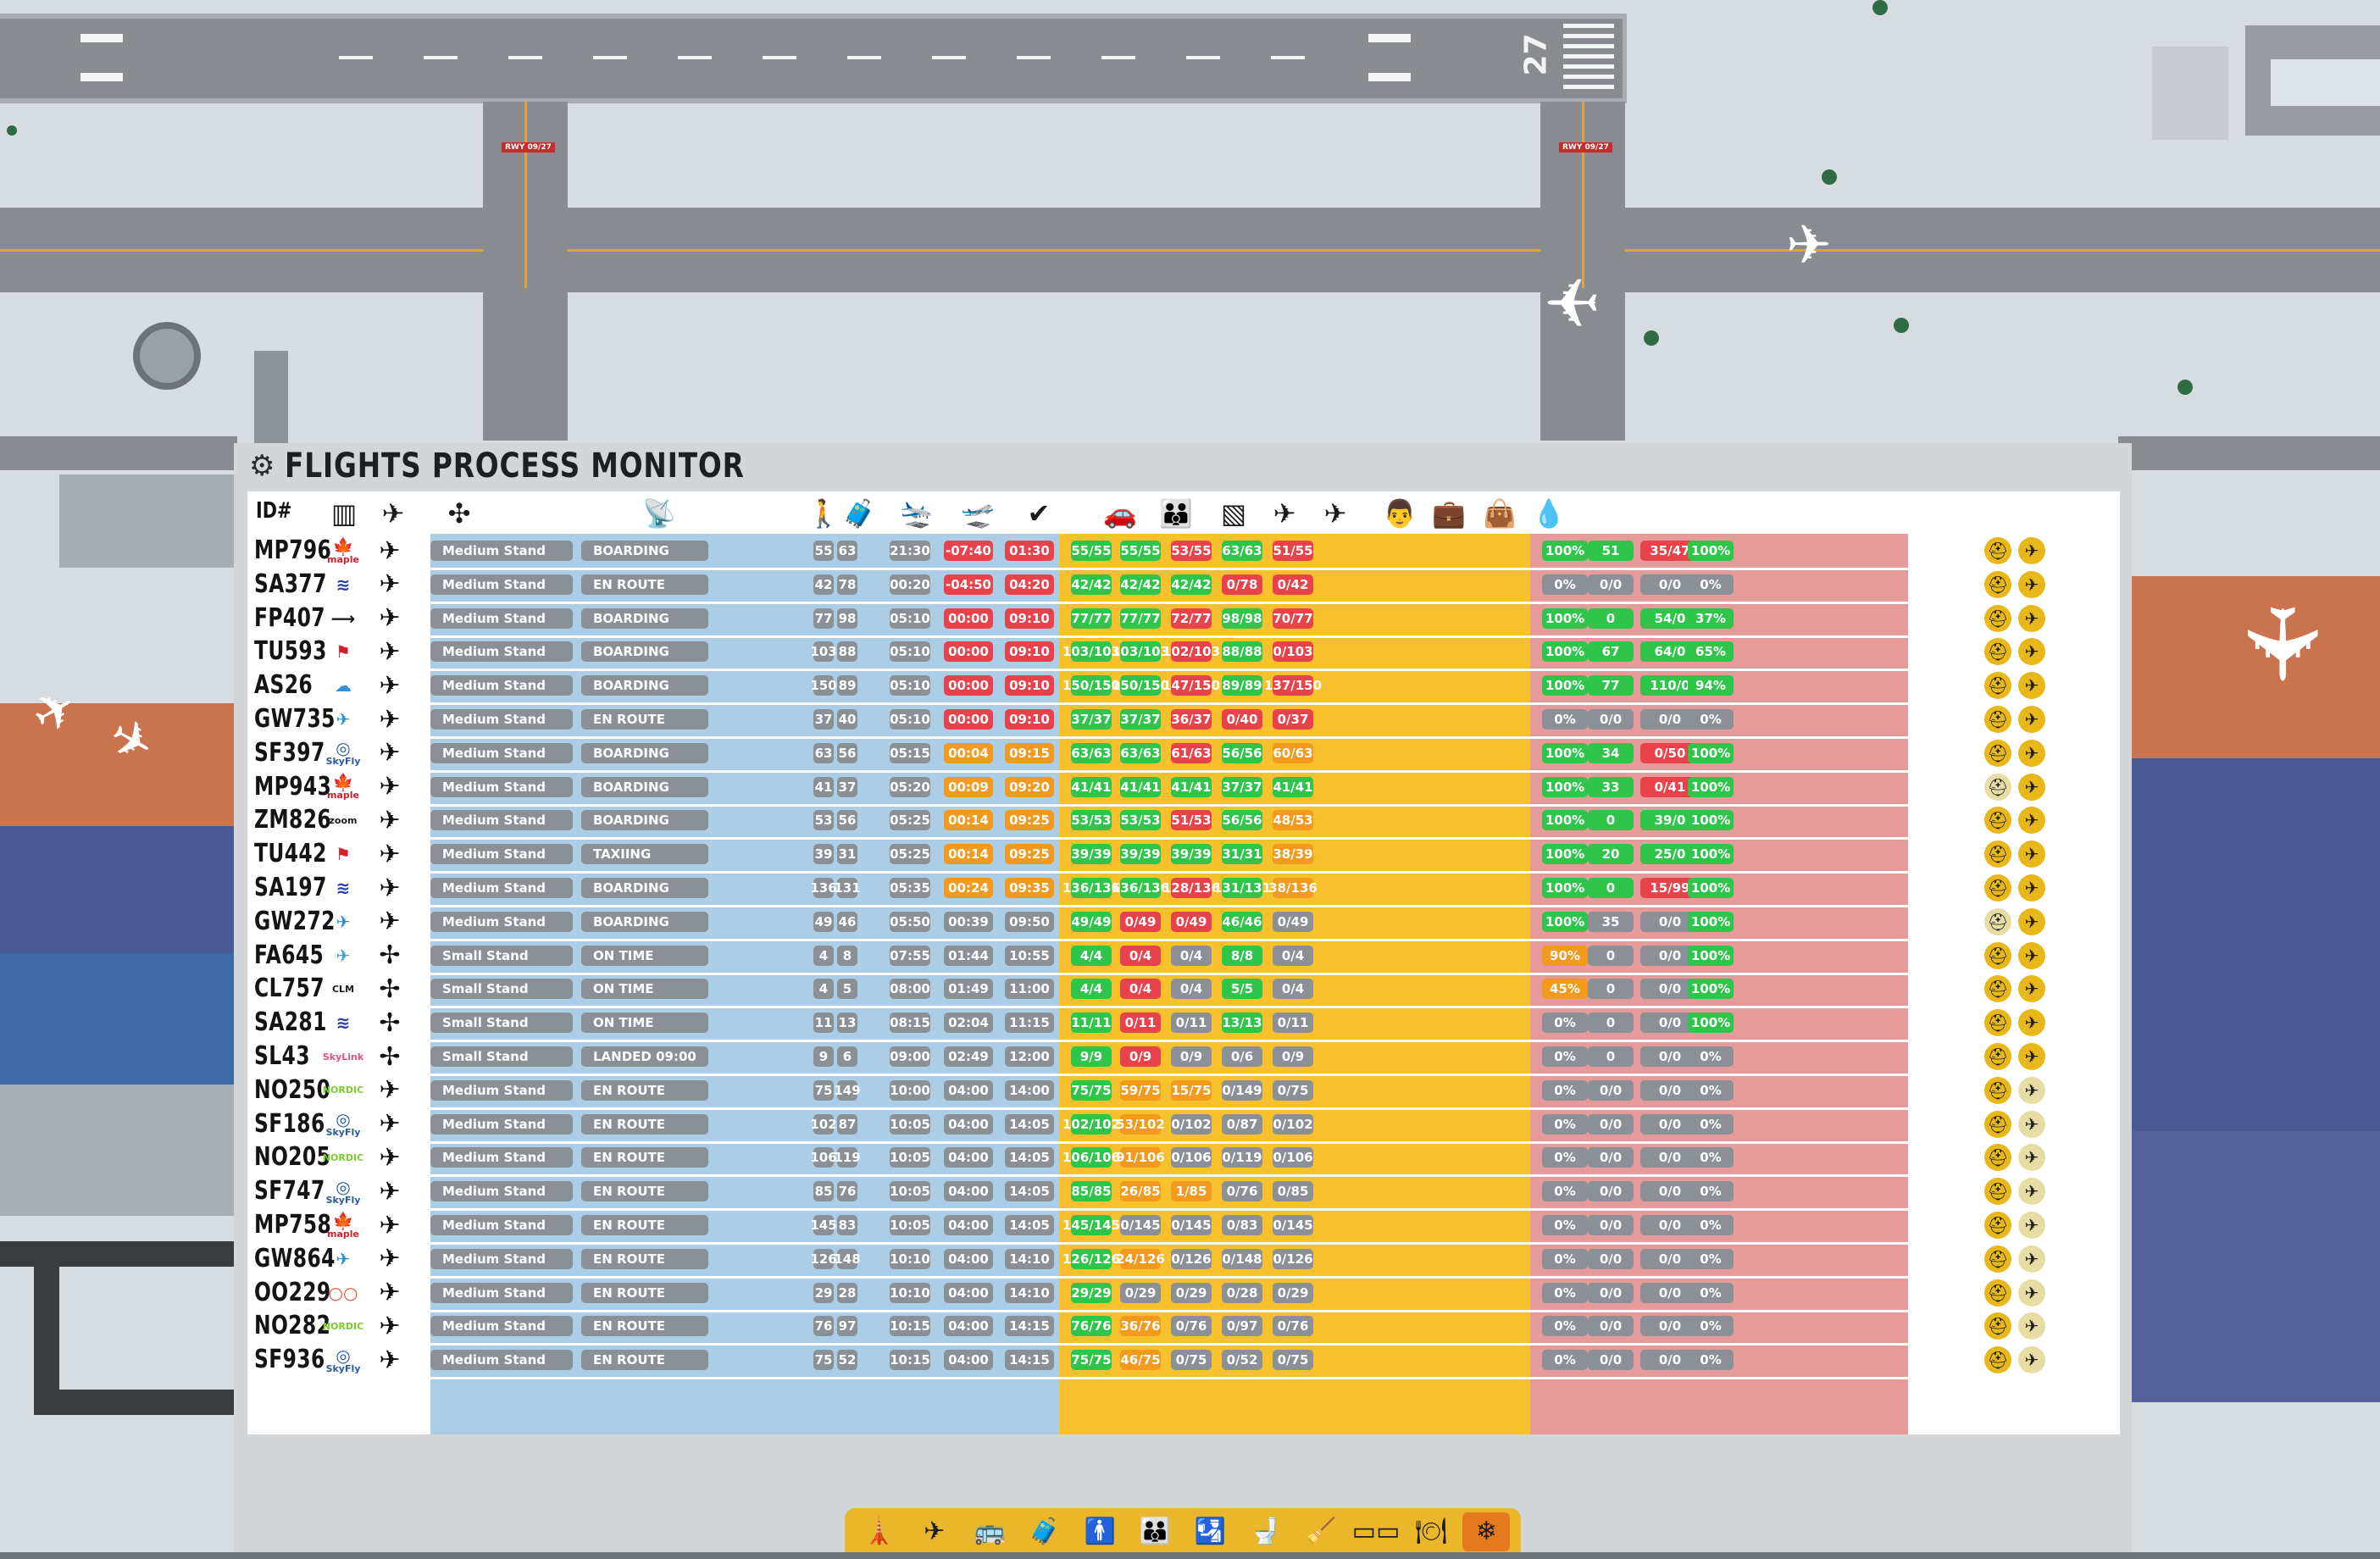 The width and height of the screenshot is (2380, 1559). What do you see at coordinates (1711, 652) in the screenshot?
I see `fuel-status: 65%` at bounding box center [1711, 652].